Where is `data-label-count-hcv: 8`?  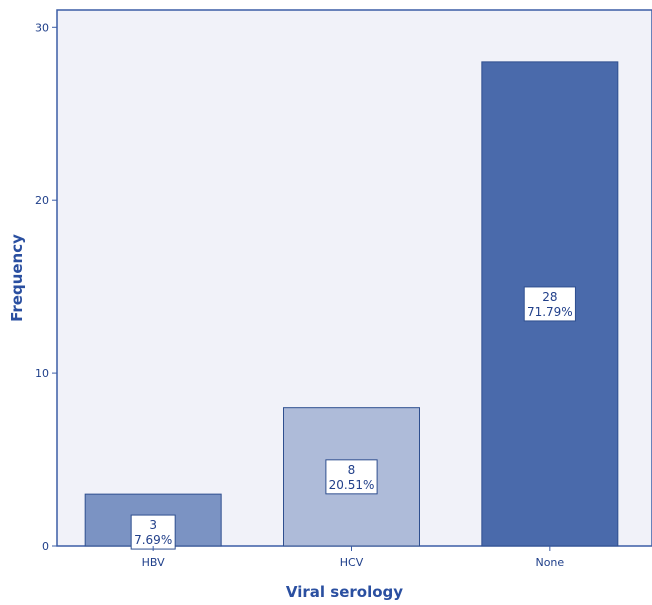
data-label-count-hcv: 8 is located at coordinates (352, 470).